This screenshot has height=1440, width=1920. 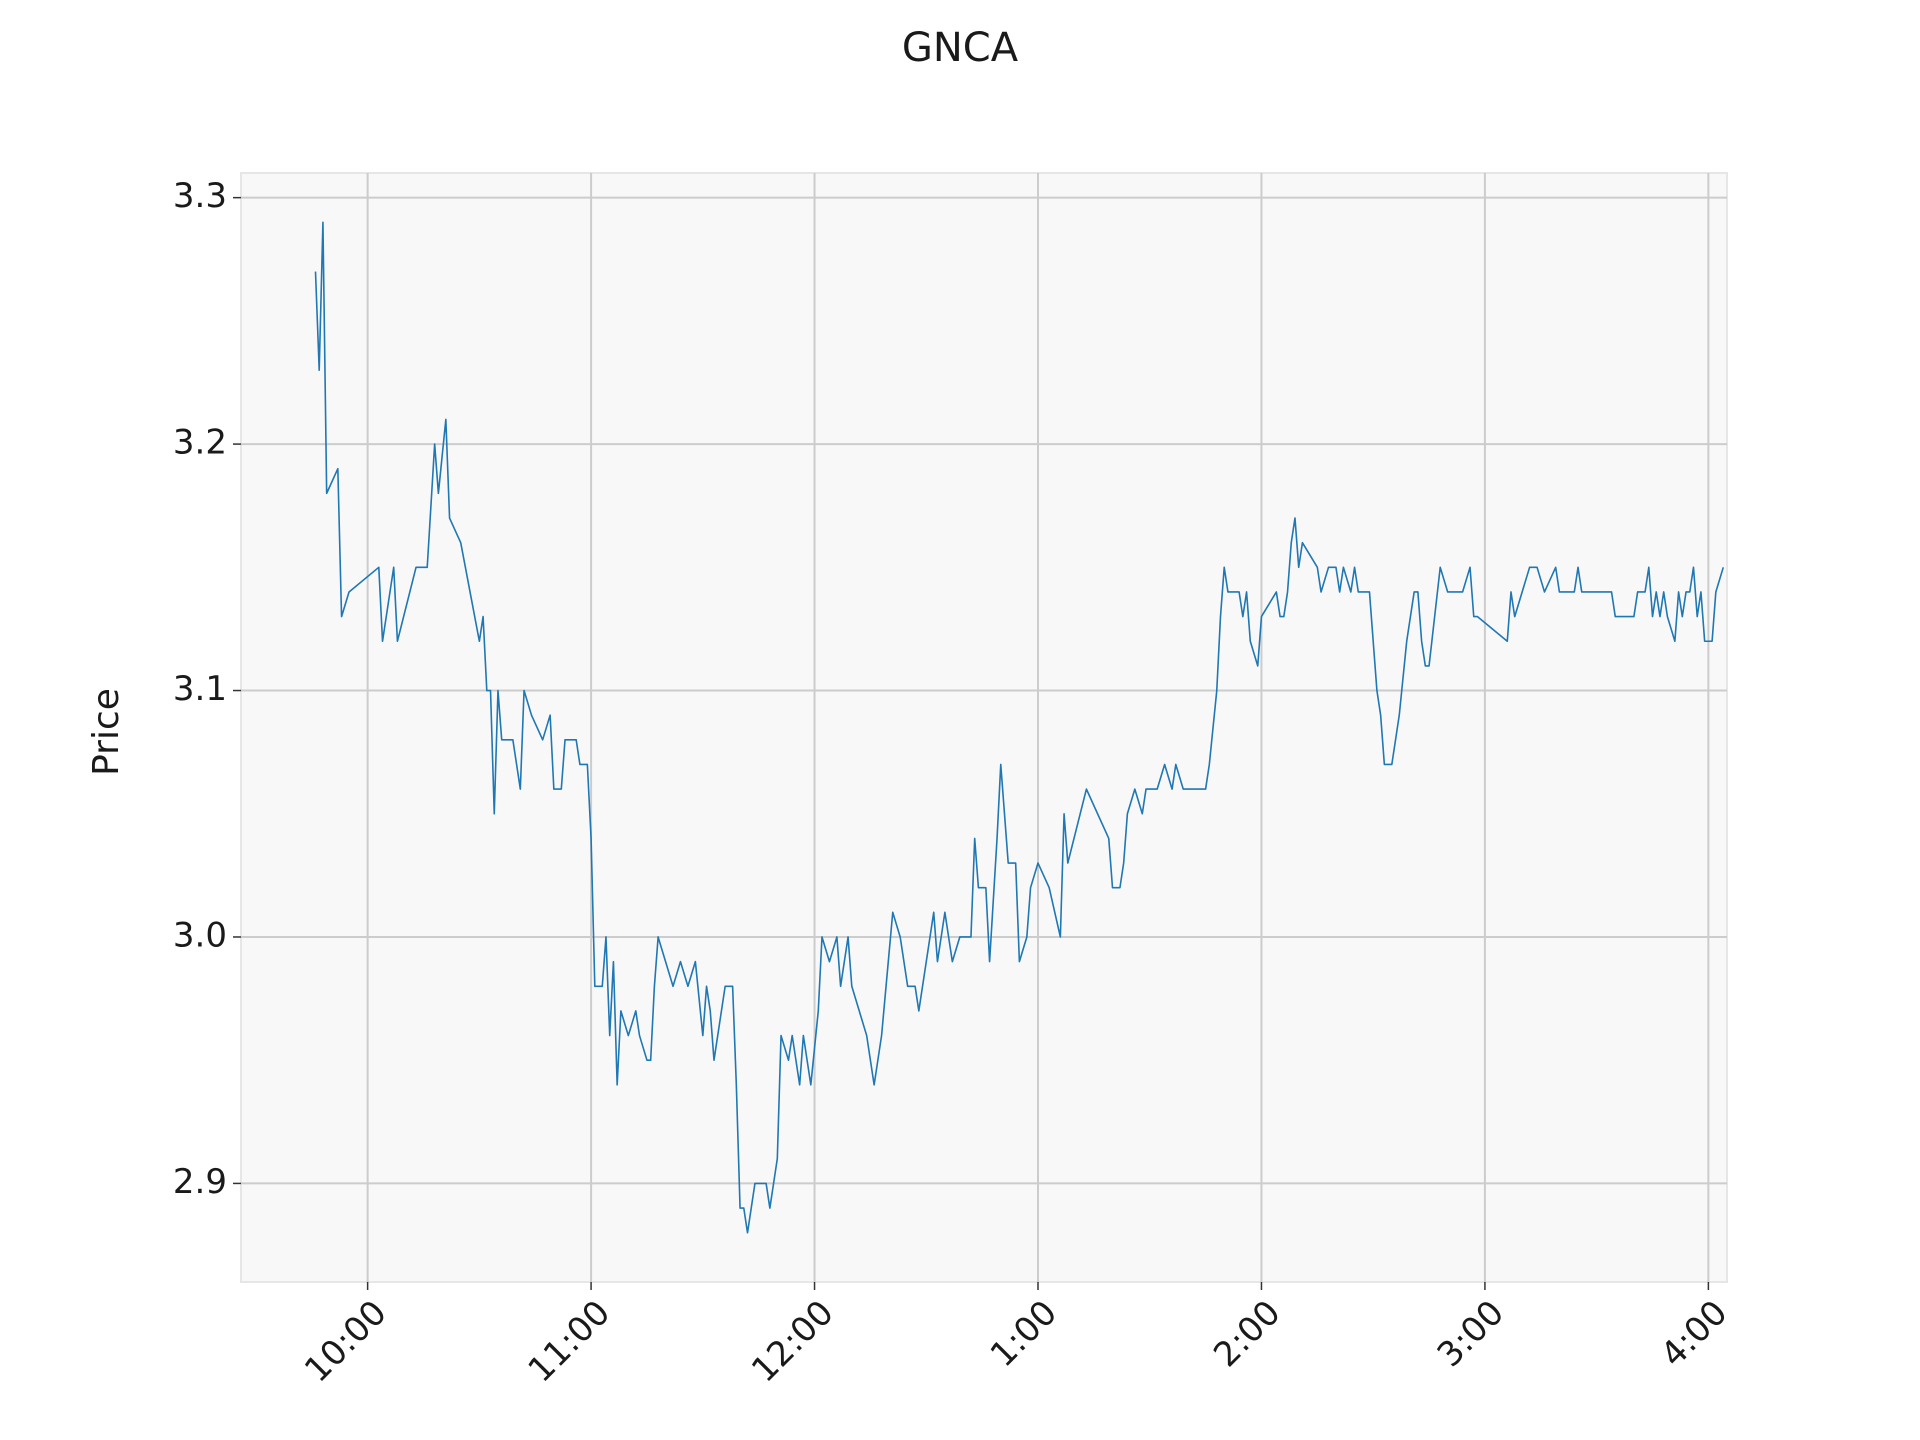 I want to click on chart-title: GNCA, so click(x=960, y=48).